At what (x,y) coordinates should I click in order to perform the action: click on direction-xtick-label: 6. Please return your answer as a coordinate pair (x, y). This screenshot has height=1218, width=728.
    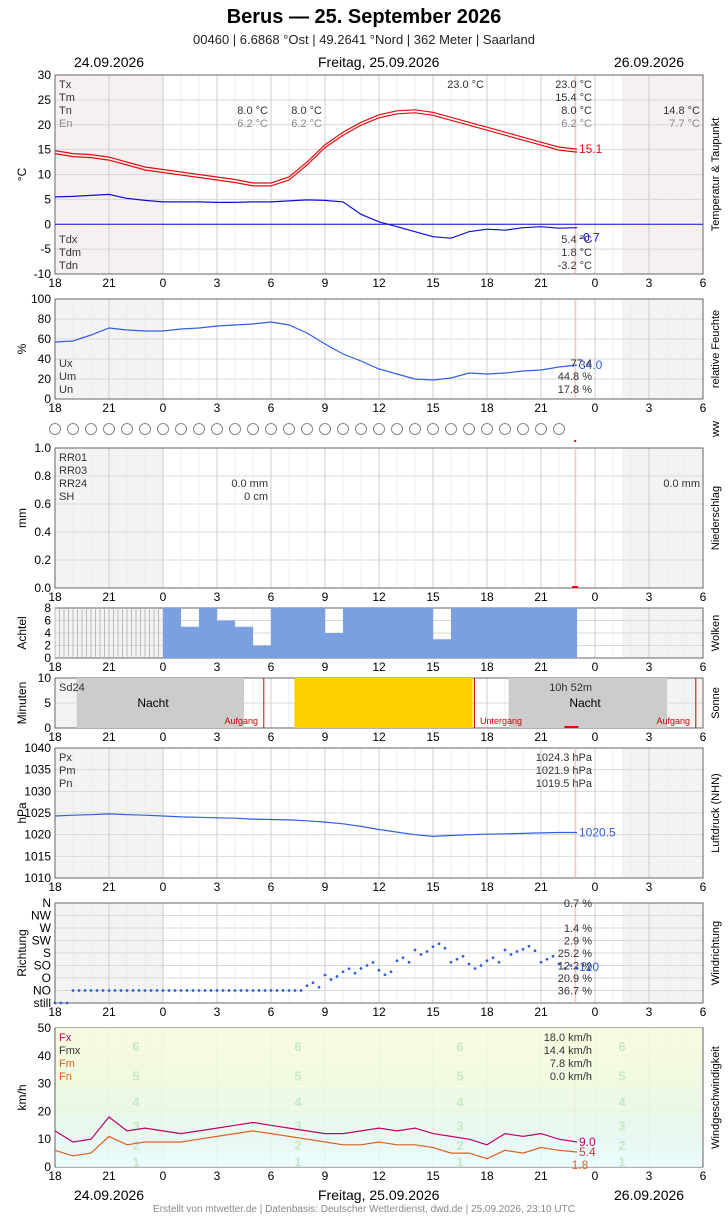
    Looking at the image, I should click on (271, 1012).